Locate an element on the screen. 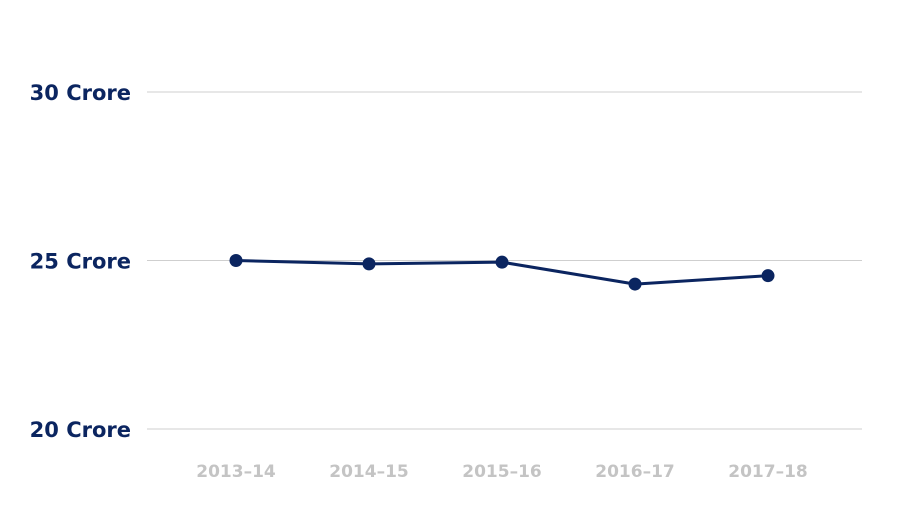  series-layer is located at coordinates (502, 272).